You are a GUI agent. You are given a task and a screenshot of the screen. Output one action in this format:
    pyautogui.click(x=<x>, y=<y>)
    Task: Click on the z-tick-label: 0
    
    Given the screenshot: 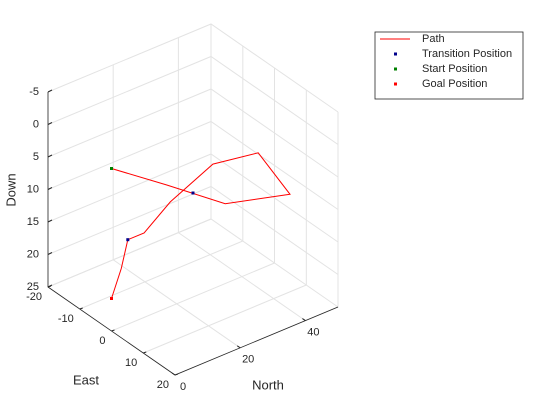 What is the action you would take?
    pyautogui.click(x=36, y=124)
    